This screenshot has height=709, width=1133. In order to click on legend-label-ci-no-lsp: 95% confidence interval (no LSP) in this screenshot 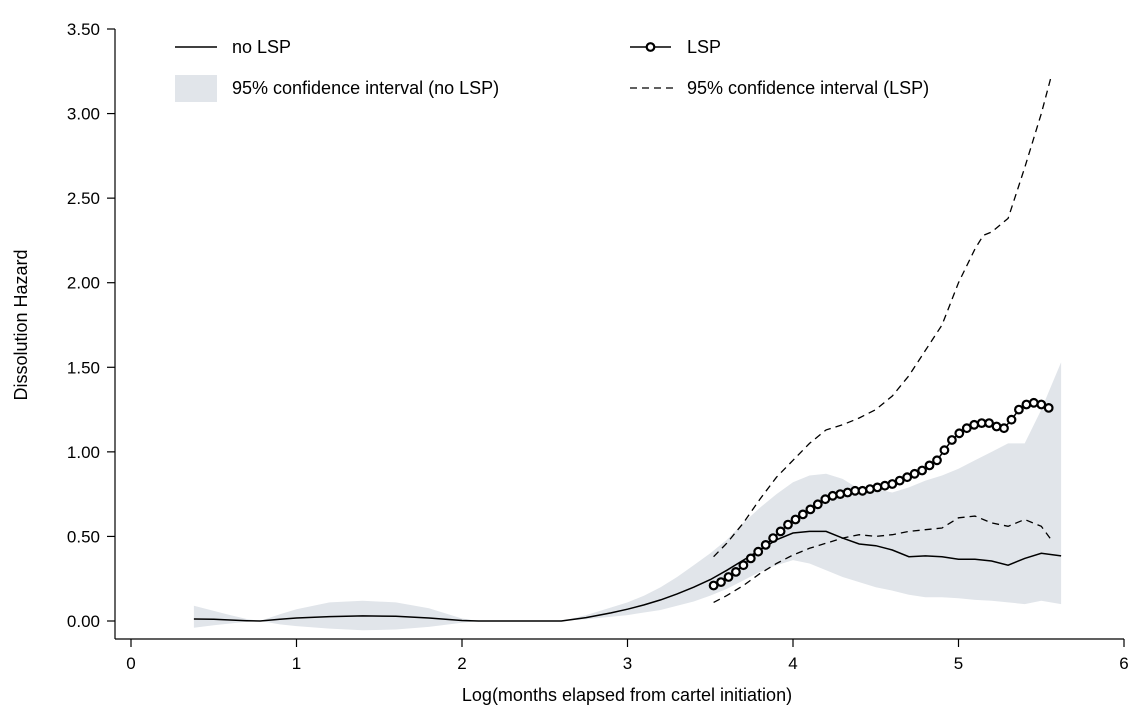, I will do `click(365, 88)`.